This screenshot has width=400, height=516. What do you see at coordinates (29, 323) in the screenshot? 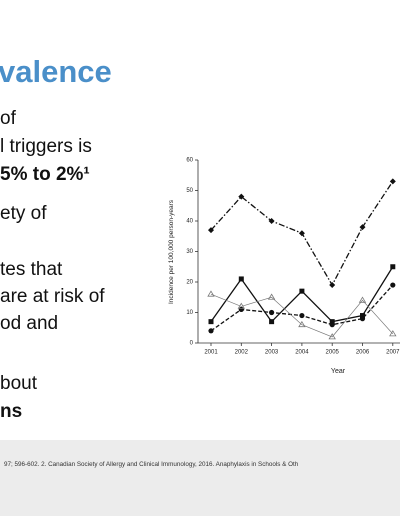
I see `bullet-text: od and` at bounding box center [29, 323].